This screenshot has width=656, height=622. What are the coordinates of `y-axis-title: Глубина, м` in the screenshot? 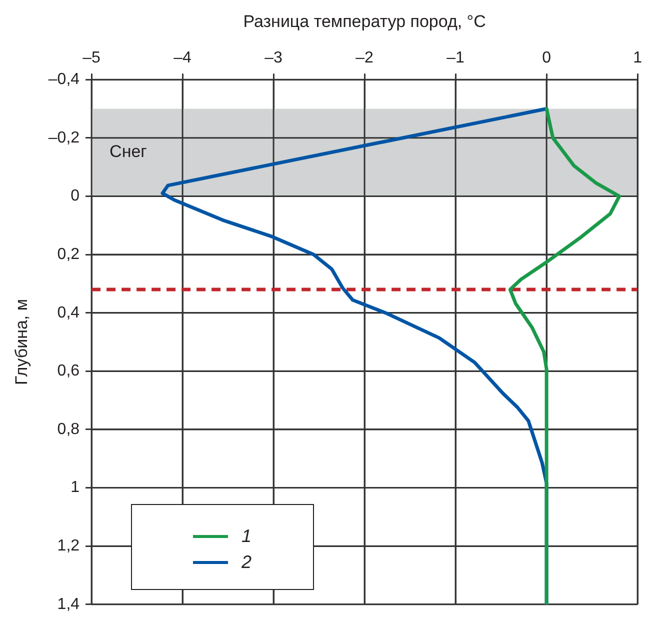 It's located at (21, 342).